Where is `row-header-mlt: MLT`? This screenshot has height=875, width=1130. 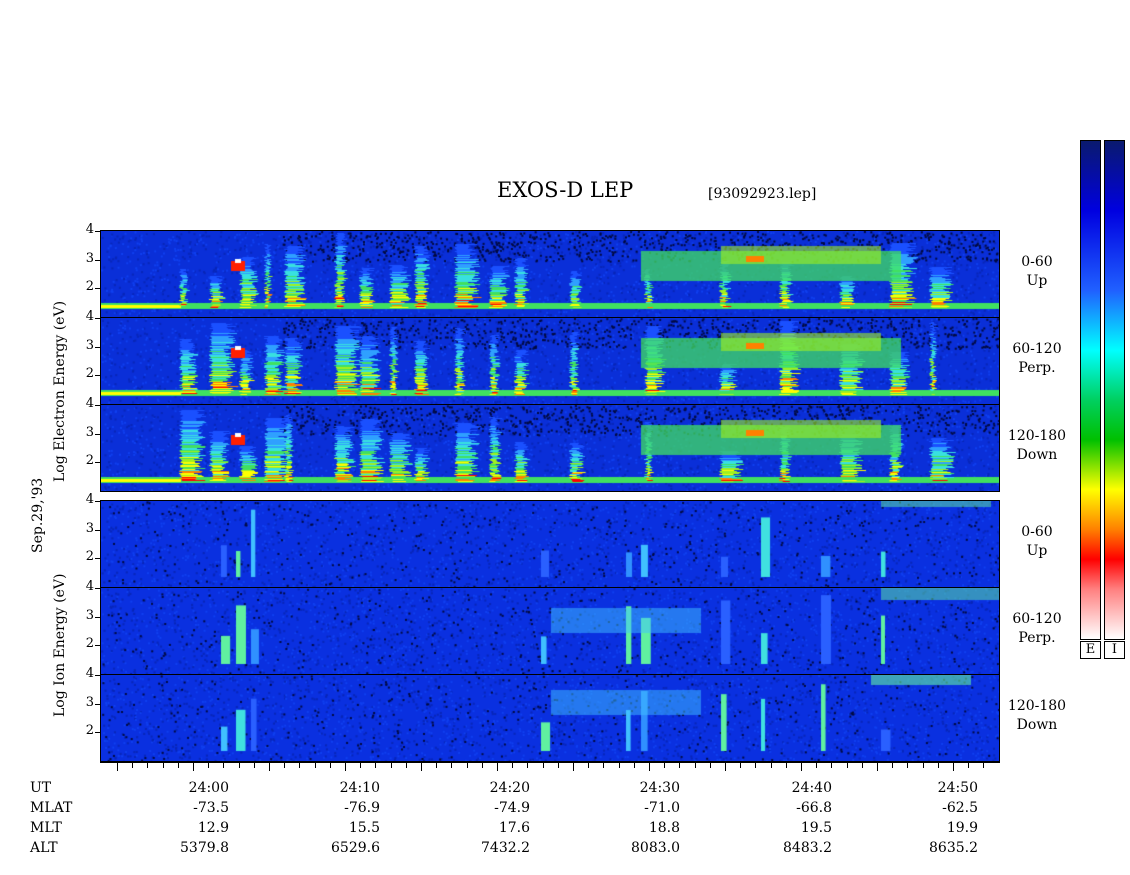 row-header-mlt: MLT is located at coordinates (46, 828).